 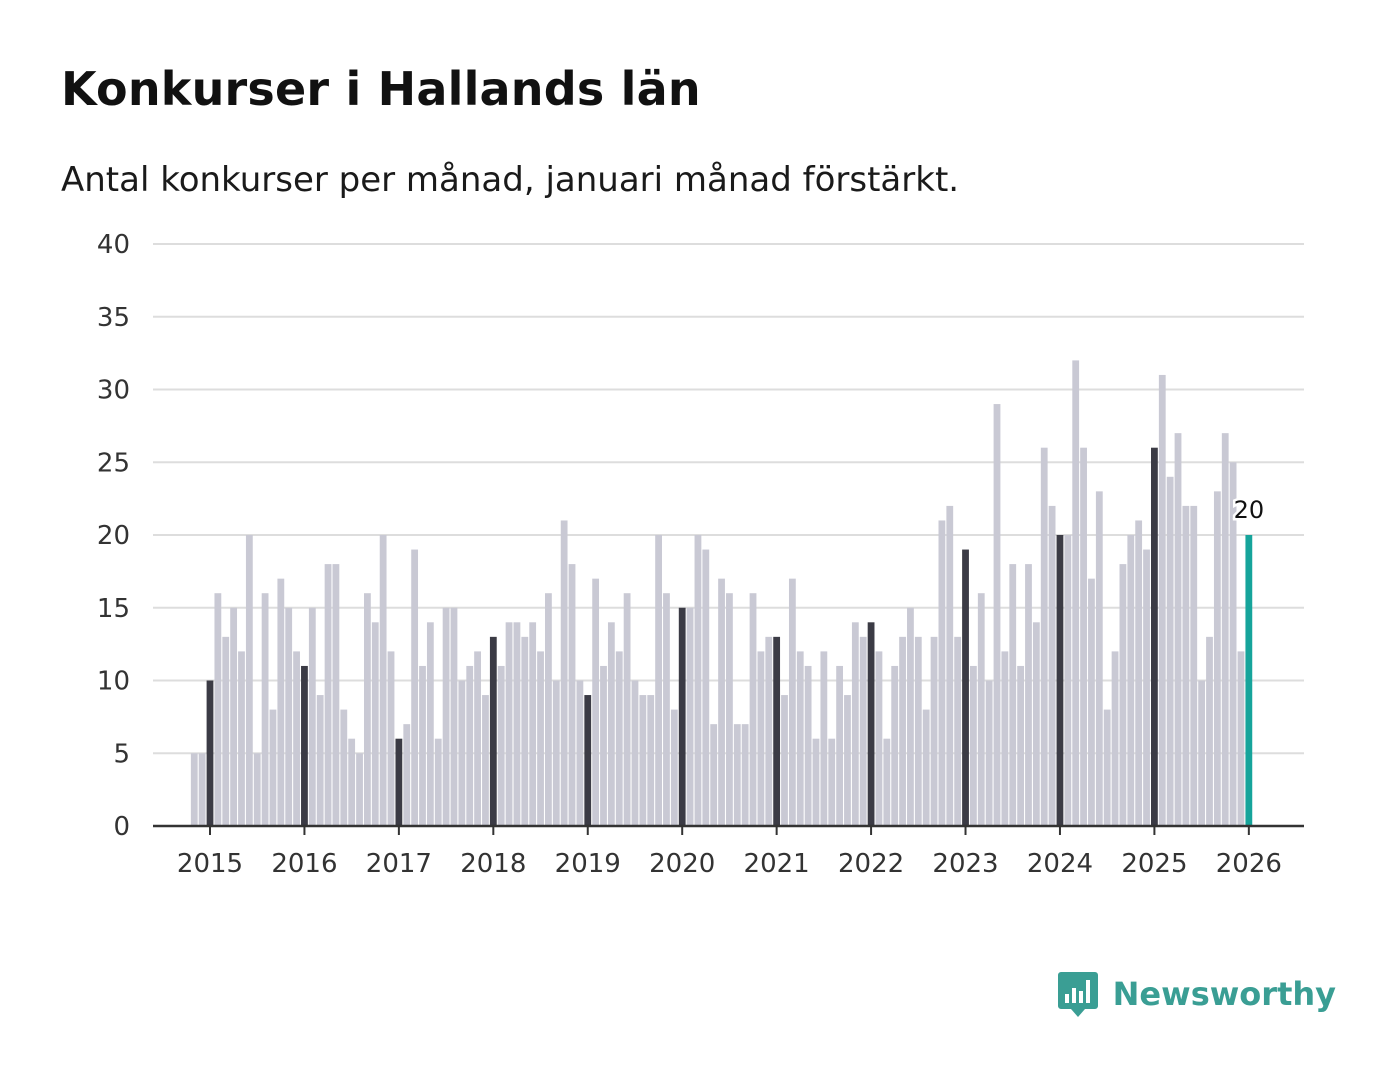 I want to click on brand-logo: Newsworthy, so click(x=1196, y=994).